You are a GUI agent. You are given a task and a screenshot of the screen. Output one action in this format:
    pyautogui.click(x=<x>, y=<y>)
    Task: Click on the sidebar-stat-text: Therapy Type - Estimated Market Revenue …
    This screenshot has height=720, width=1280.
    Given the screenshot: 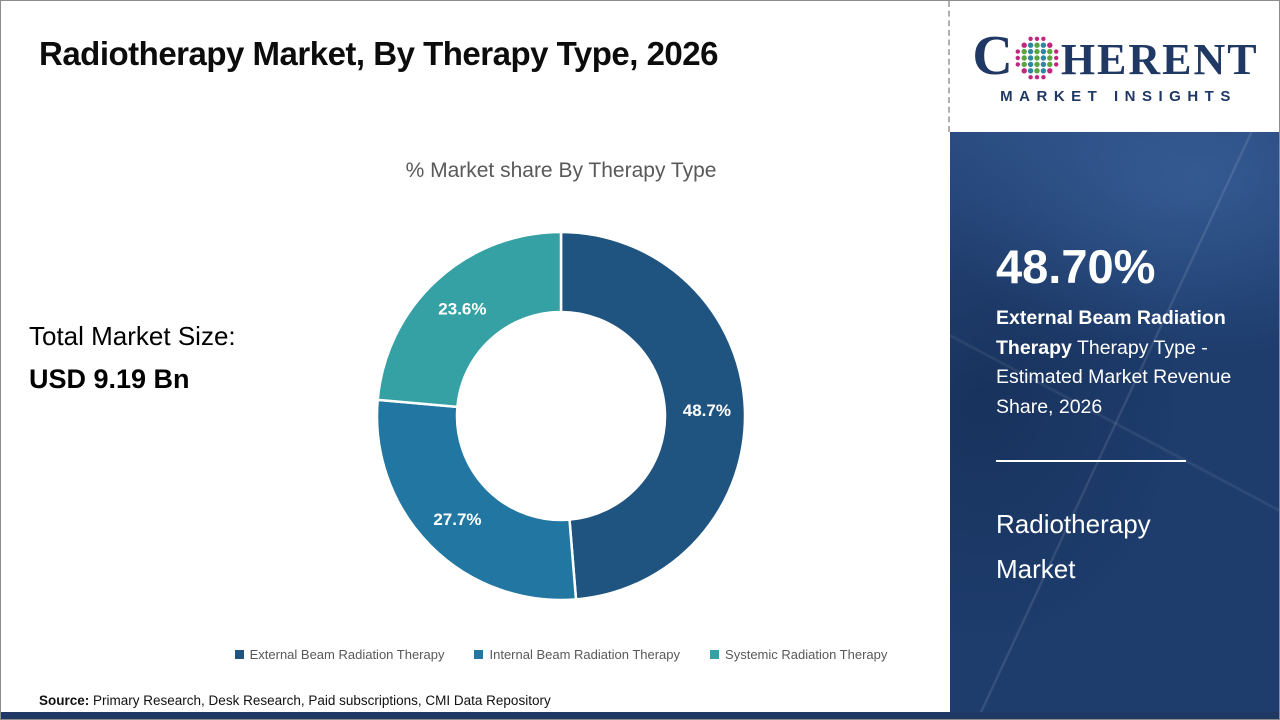 What is the action you would take?
    pyautogui.click(x=1114, y=377)
    